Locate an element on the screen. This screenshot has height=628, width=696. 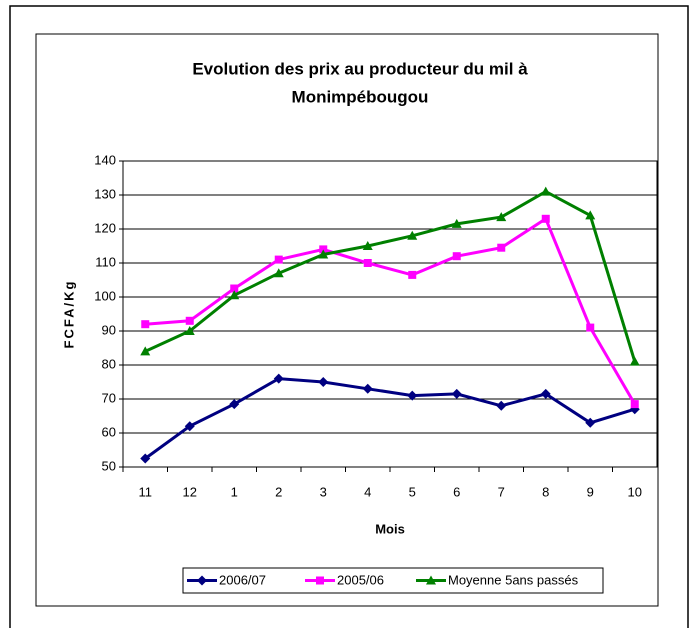
x-tick-label: 12 is located at coordinates (190, 491).